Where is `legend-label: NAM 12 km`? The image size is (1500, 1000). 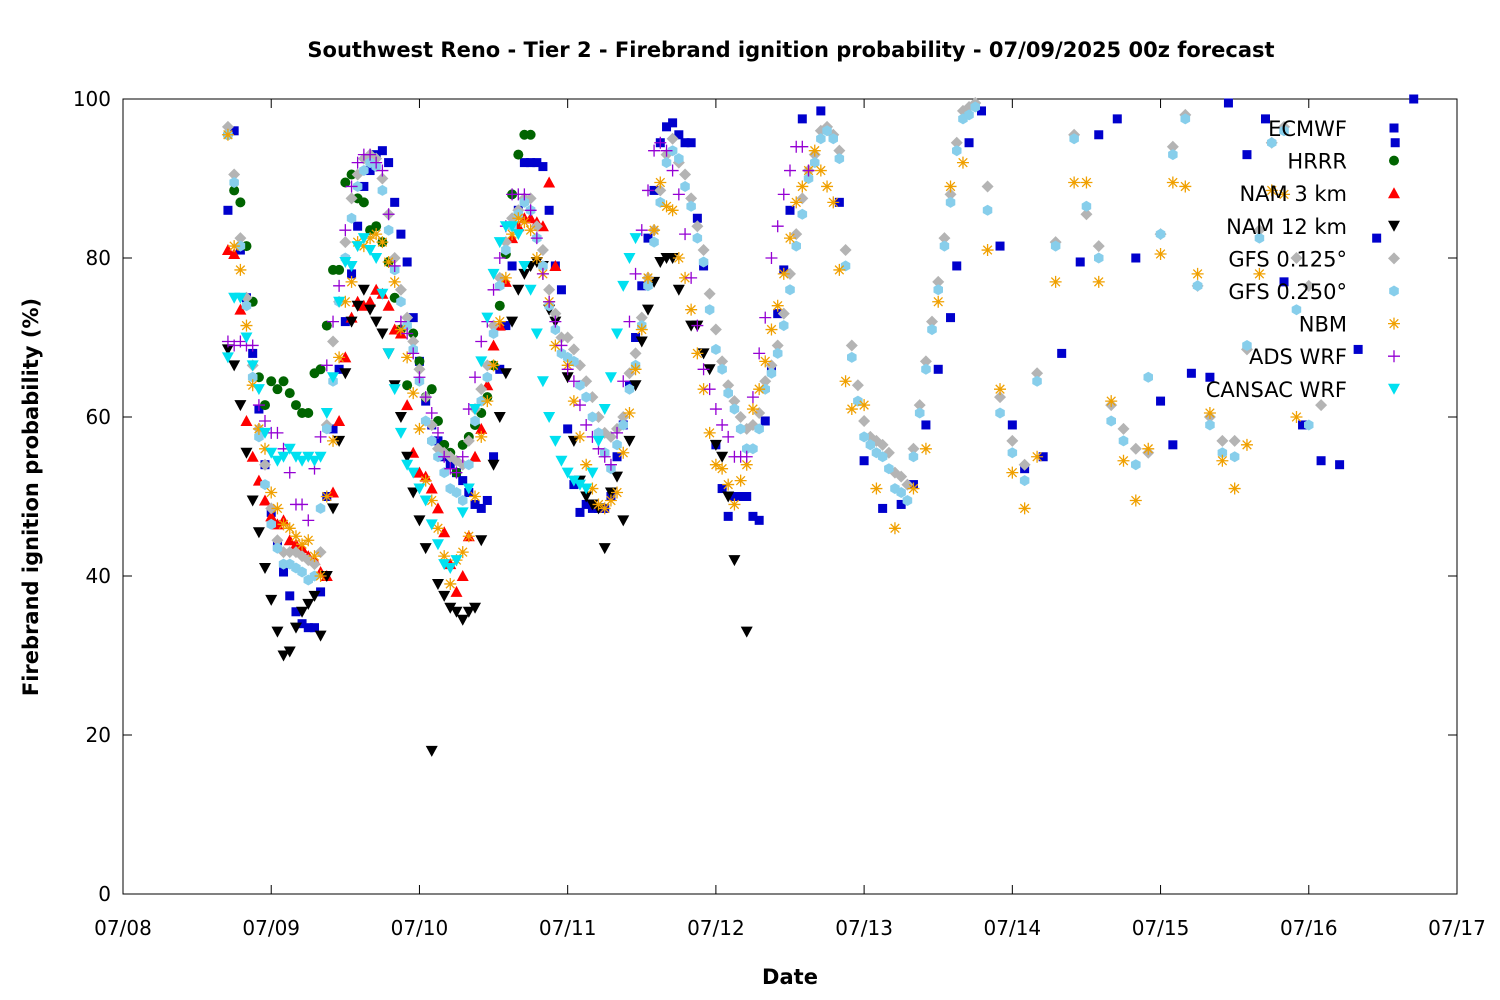
legend-label: NAM 12 km is located at coordinates (1286, 227).